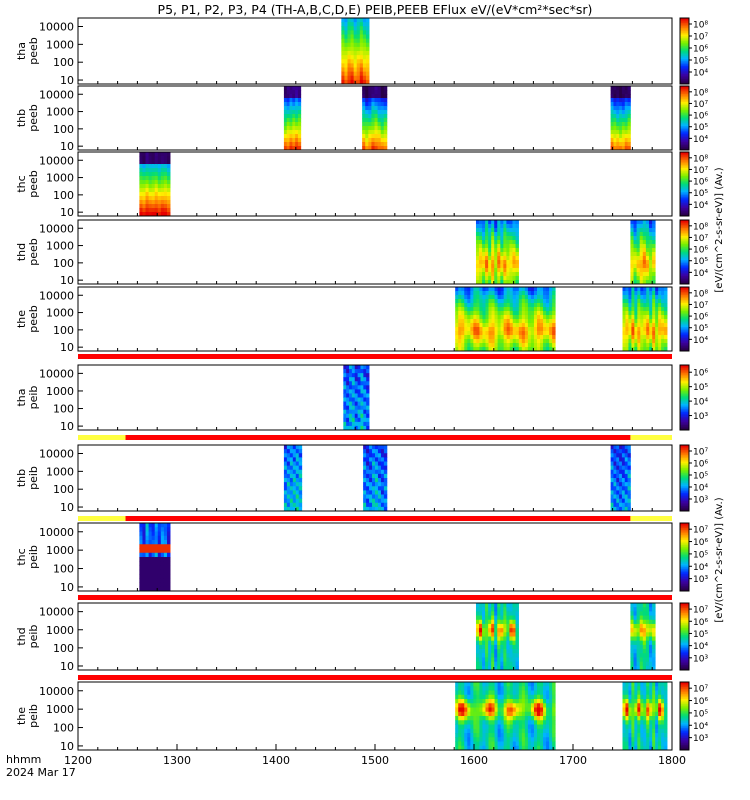 Image resolution: width=750 pixels, height=800 pixels. What do you see at coordinates (700, 501) in the screenshot?
I see `colorbar-tick-label: 10³` at bounding box center [700, 501].